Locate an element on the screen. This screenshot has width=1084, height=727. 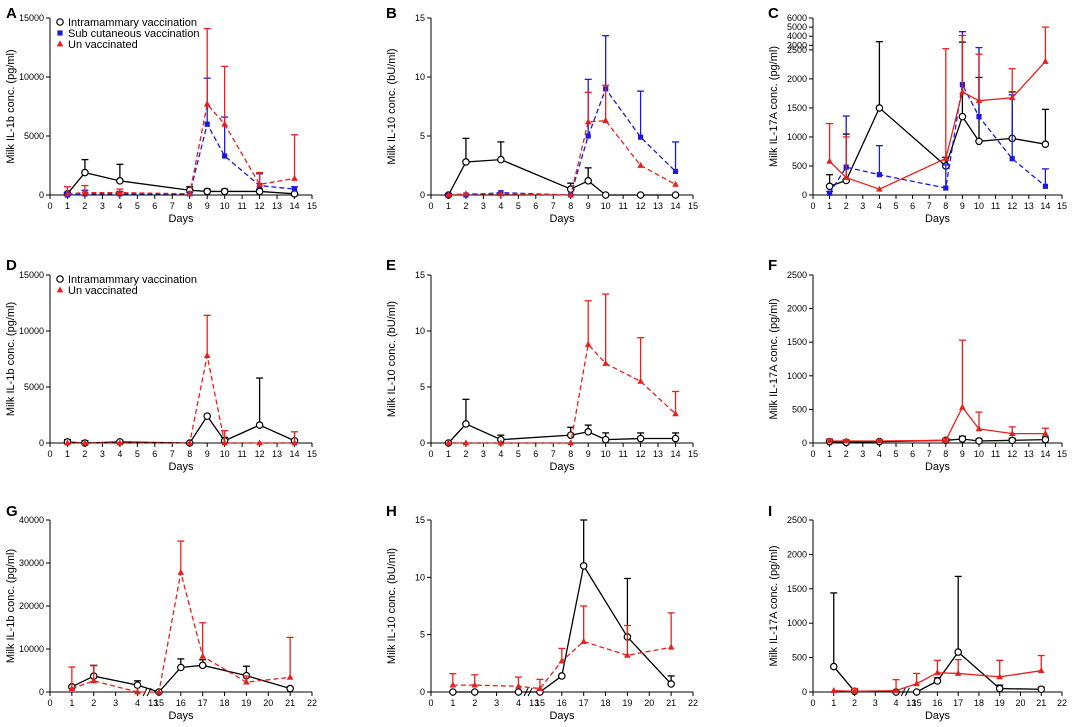
y-tick-label: 40000 is located at coordinates (31, 520).